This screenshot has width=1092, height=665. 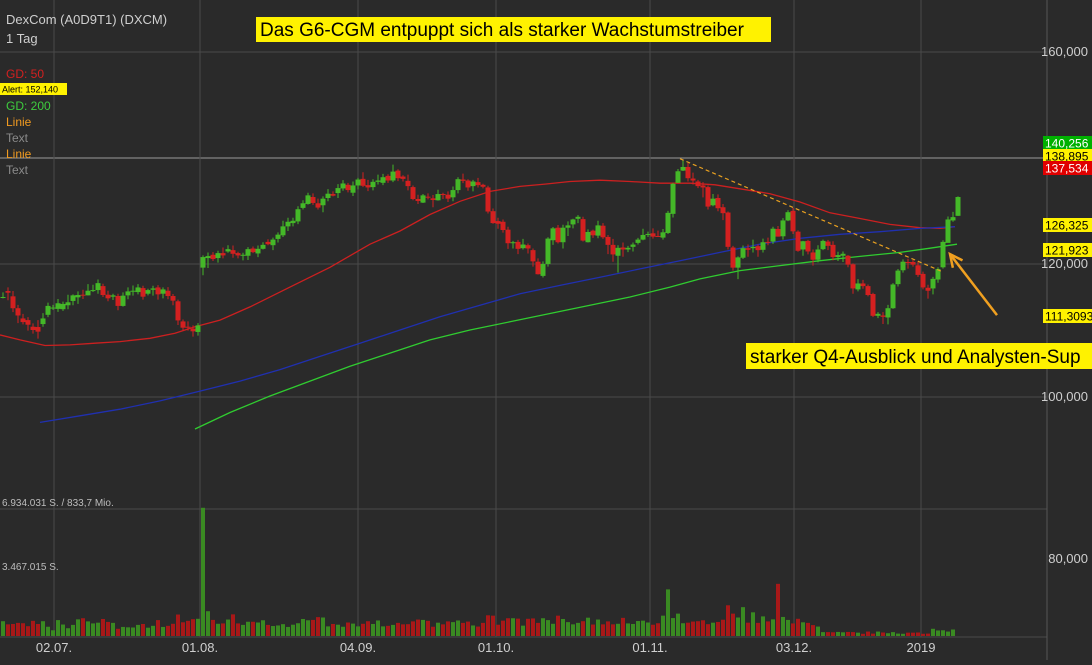 I want to click on price-tag-box, so click(x=1067, y=250).